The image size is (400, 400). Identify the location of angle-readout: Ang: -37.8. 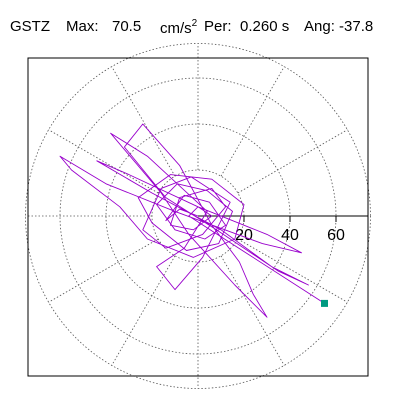
(339, 26).